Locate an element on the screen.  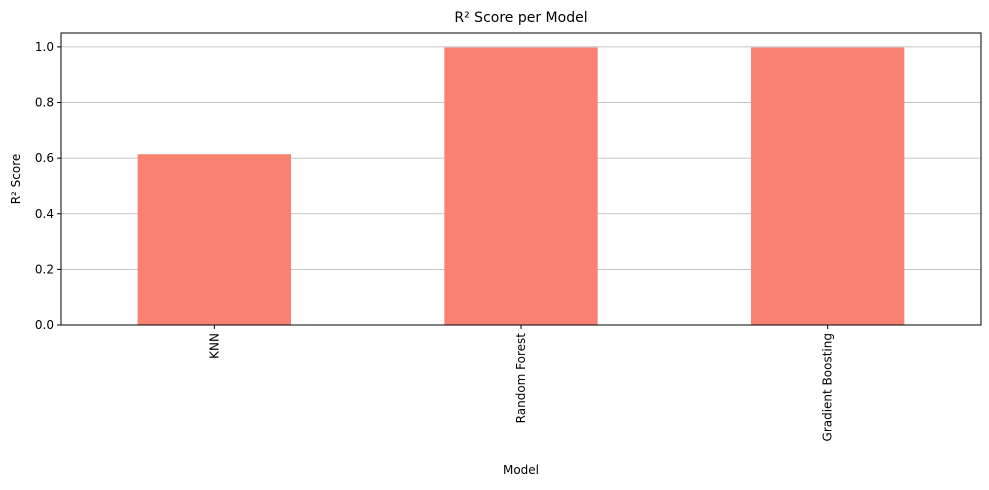
y-tick-label: 0.6 is located at coordinates (44, 158).